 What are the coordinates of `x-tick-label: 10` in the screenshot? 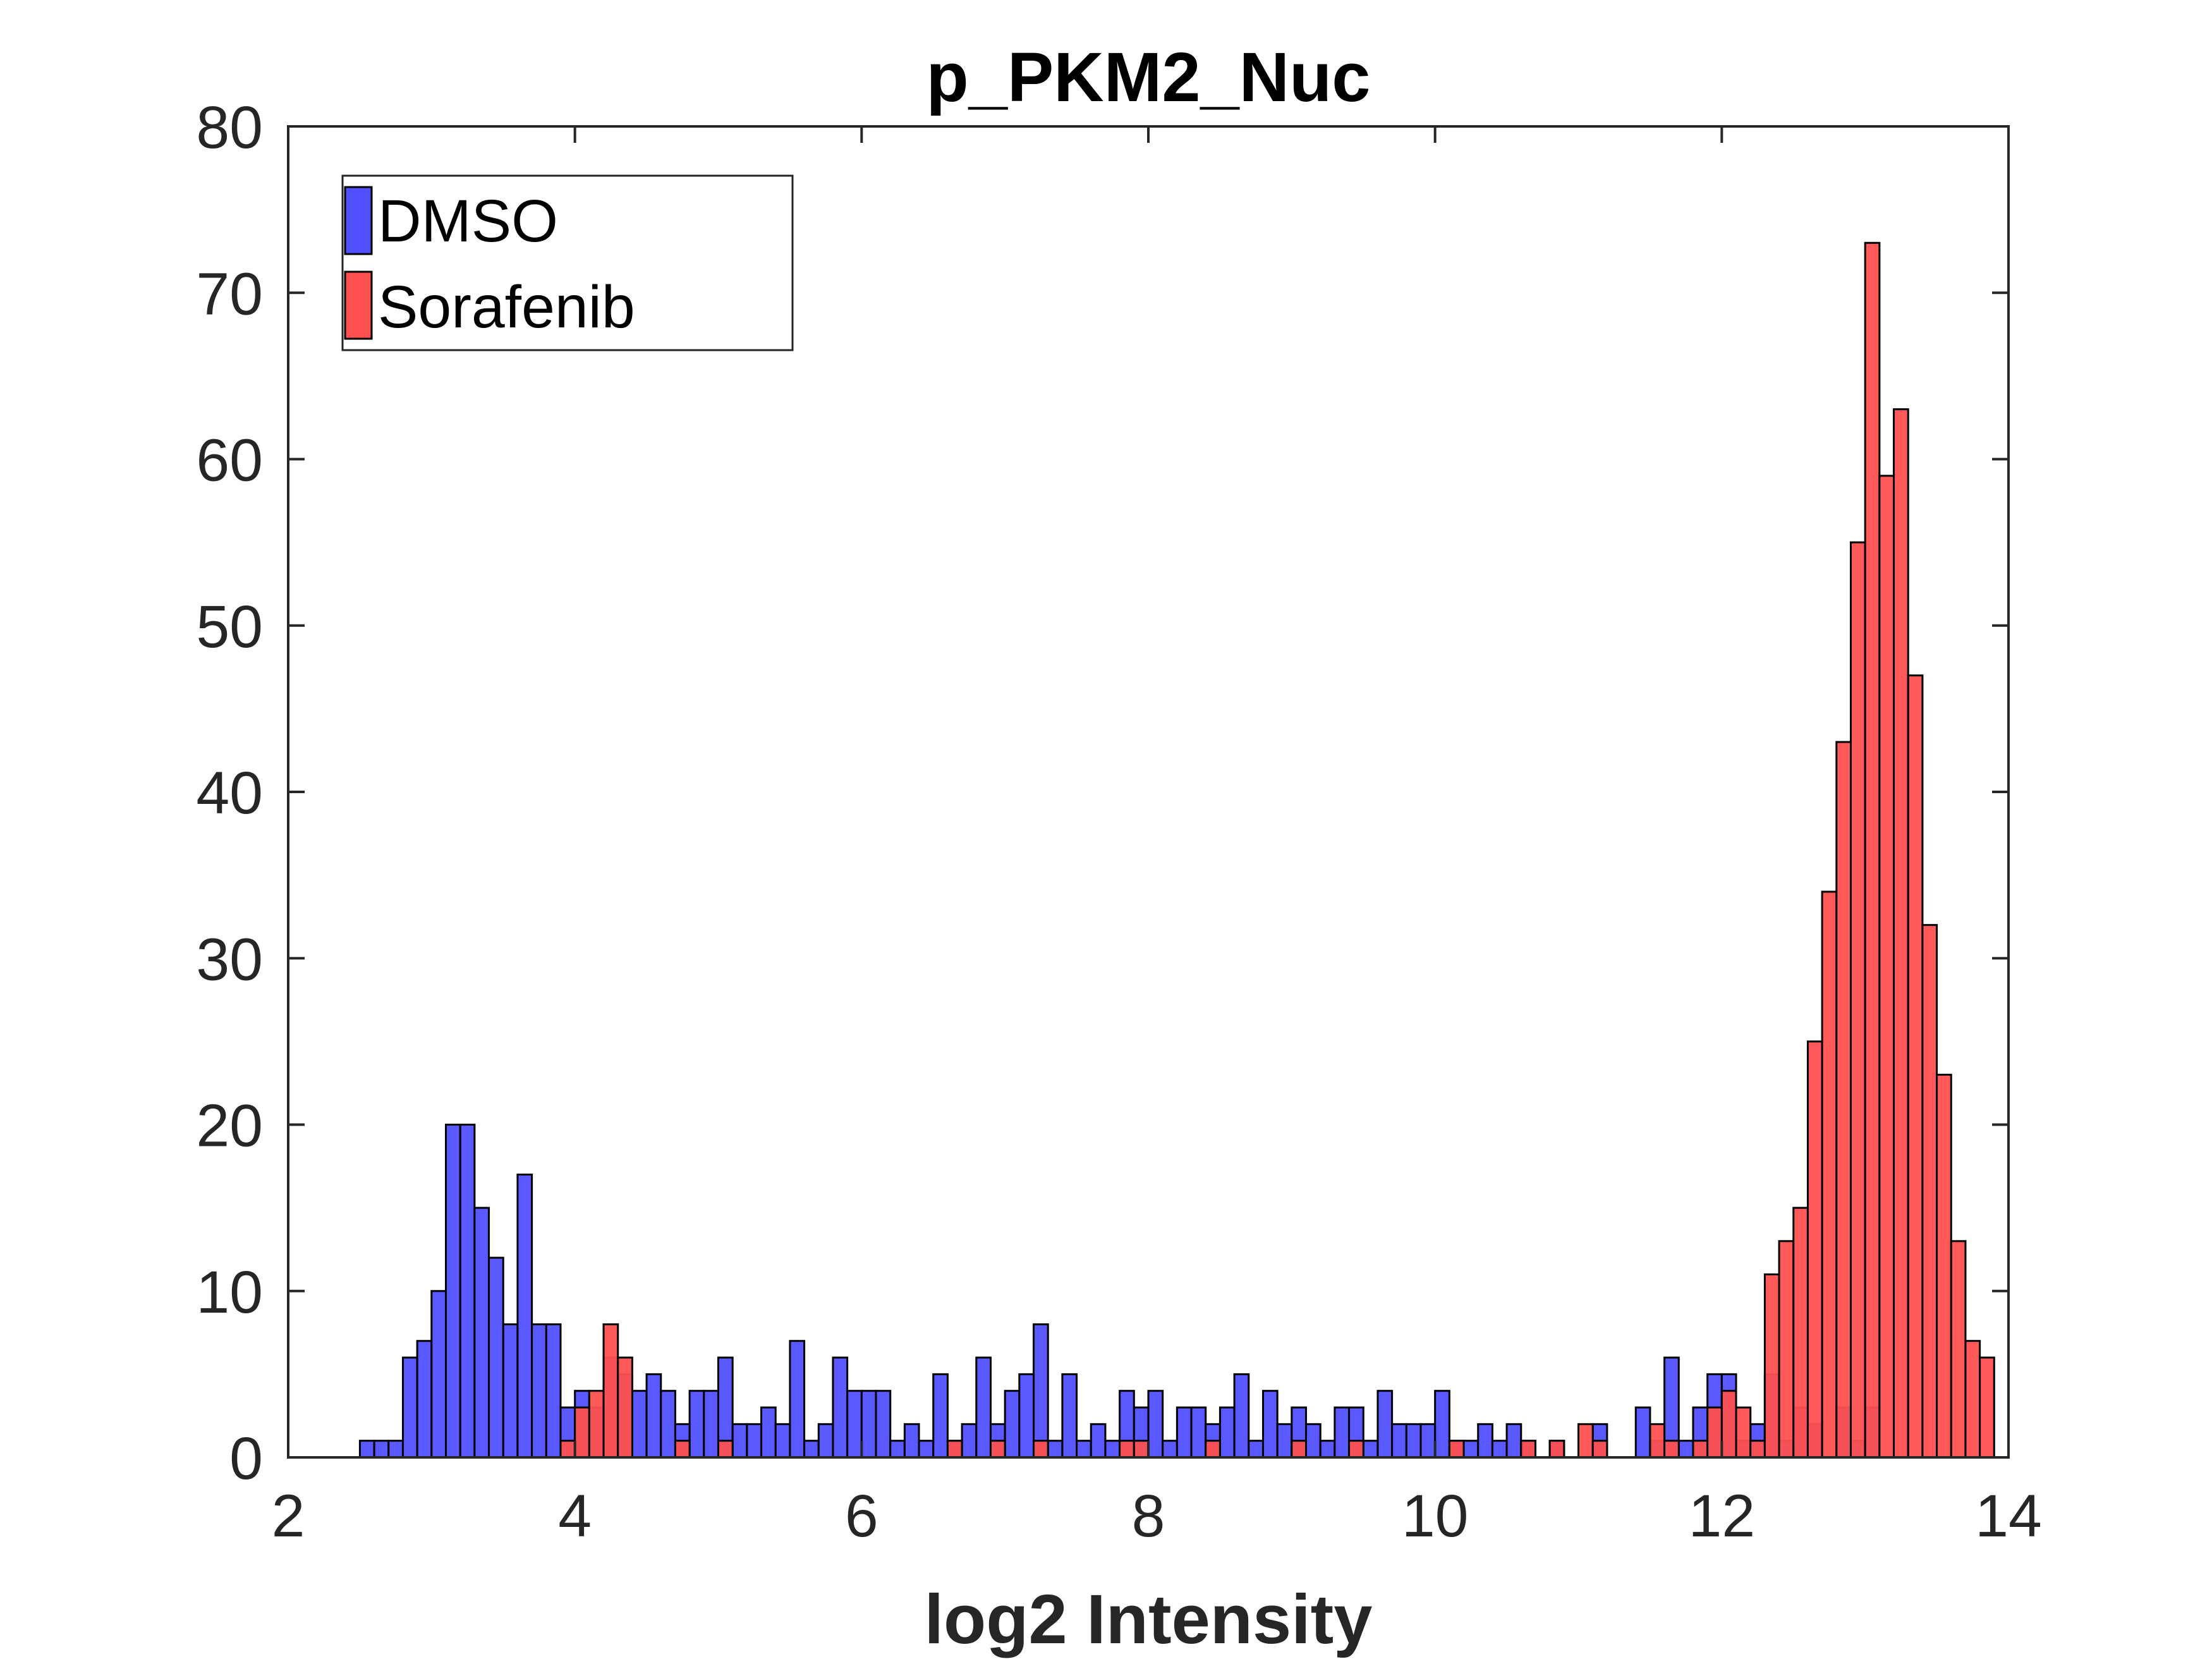 It's located at (1435, 1516).